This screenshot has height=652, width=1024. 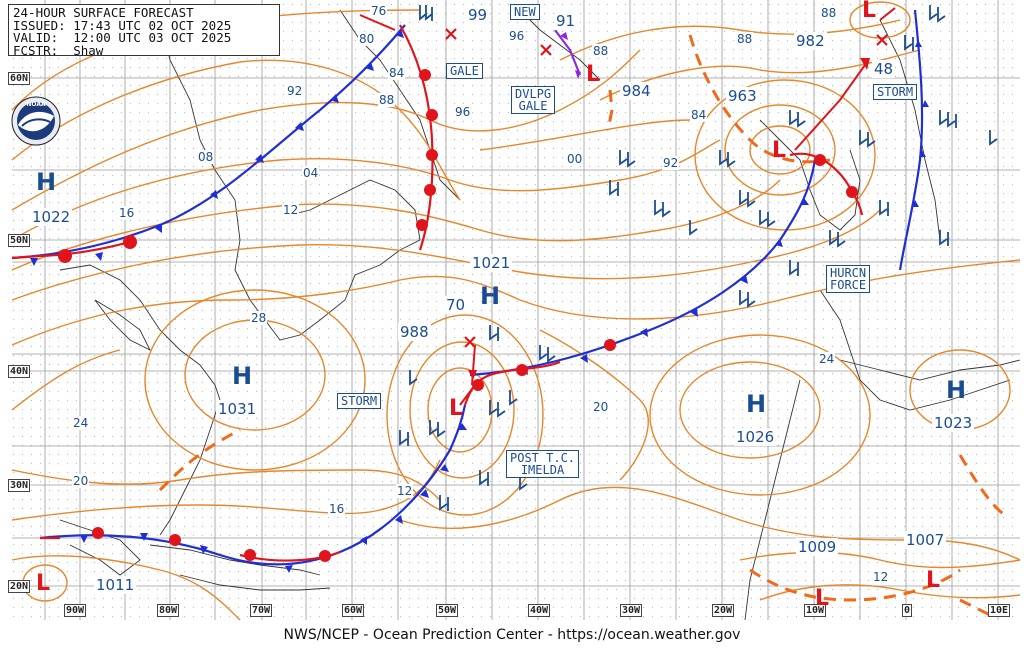 What do you see at coordinates (259, 318) in the screenshot?
I see `isobar-label: 28` at bounding box center [259, 318].